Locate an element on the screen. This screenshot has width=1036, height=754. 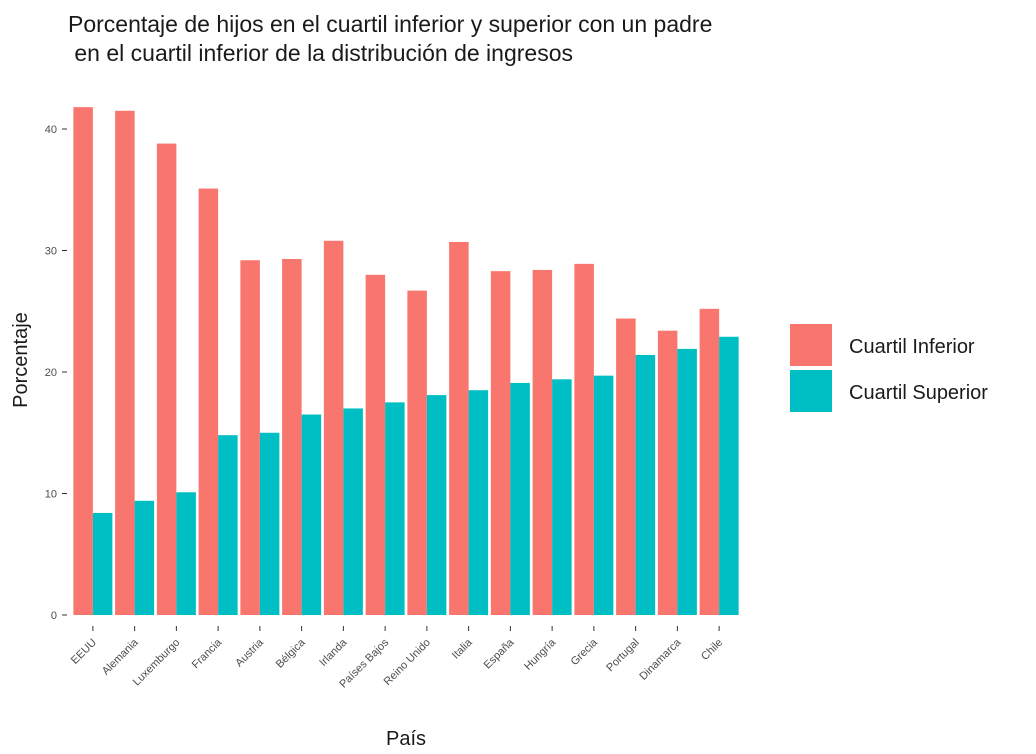
x-tick-label: Dinamarca is located at coordinates (660, 659).